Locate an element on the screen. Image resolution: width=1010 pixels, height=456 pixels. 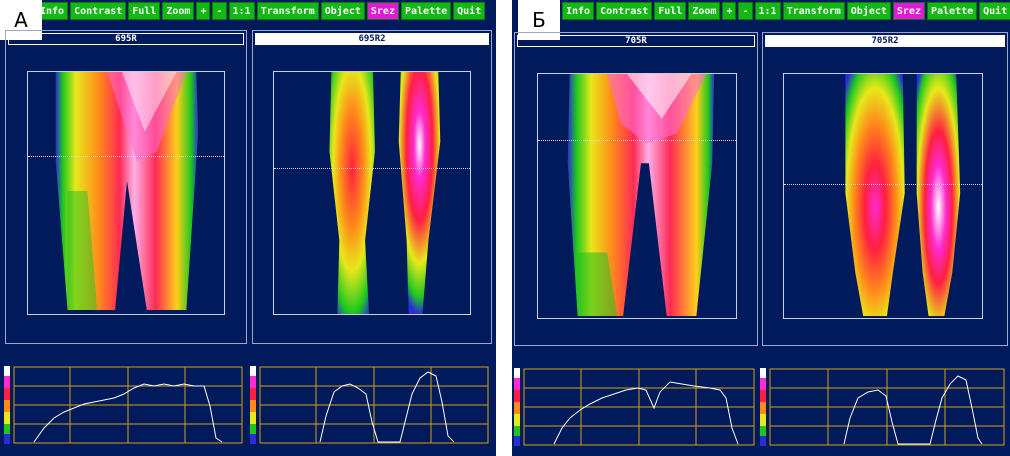
panel-label-b: Б is located at coordinates (539, 20).